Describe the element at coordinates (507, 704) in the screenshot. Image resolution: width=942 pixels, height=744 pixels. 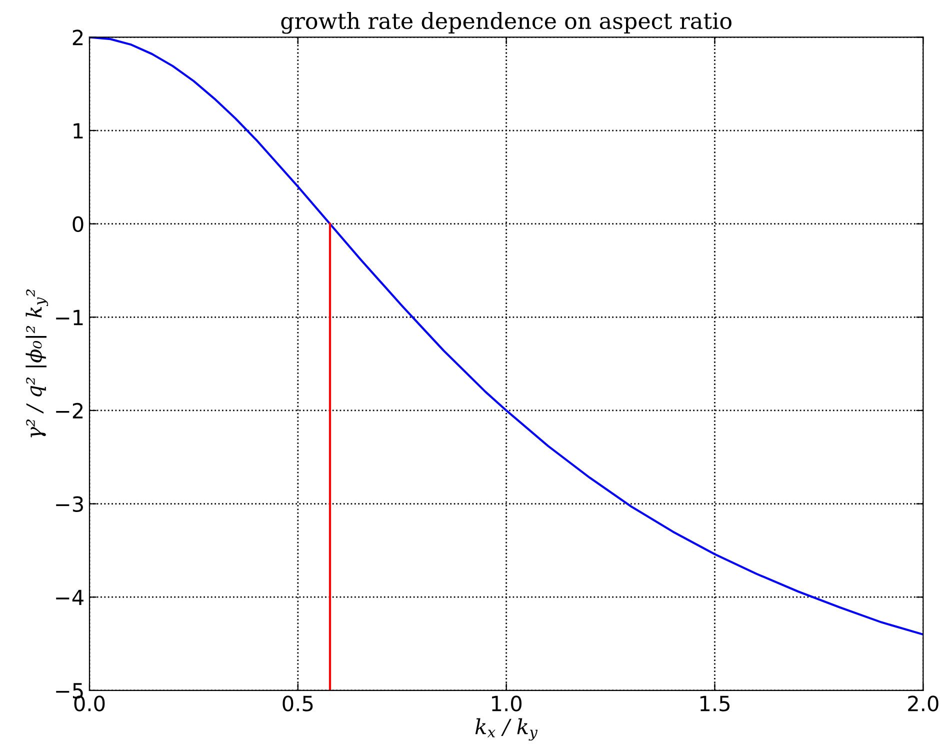
I see `x-tick-label: 1.0` at that location.